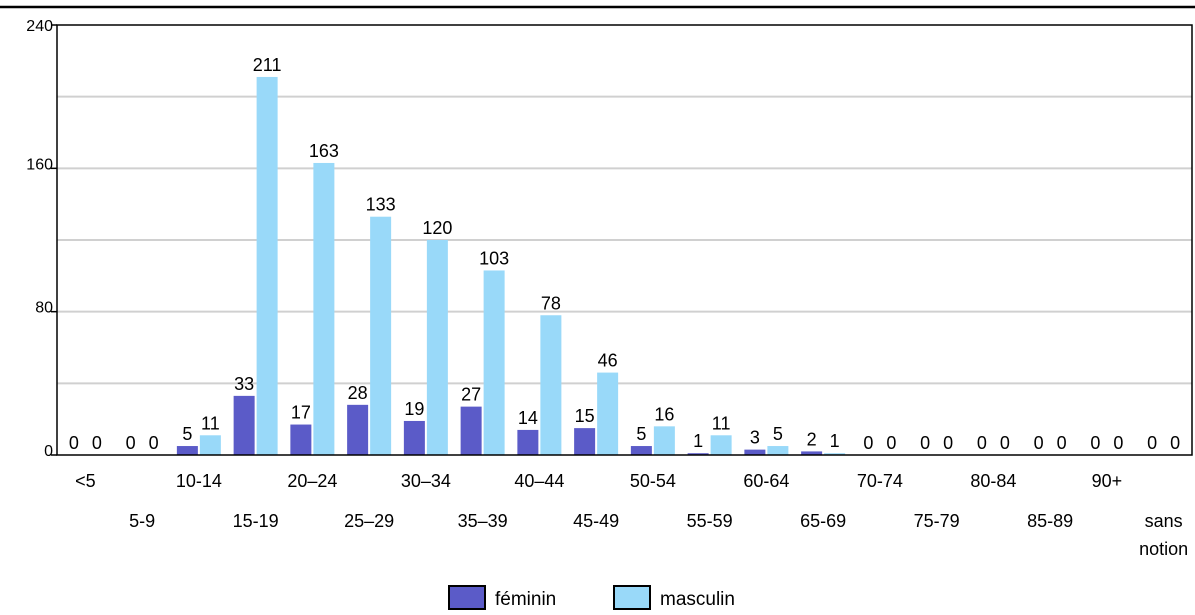 This screenshot has height=615, width=1195. I want to click on x-tick-label: 50-54, so click(653, 481).